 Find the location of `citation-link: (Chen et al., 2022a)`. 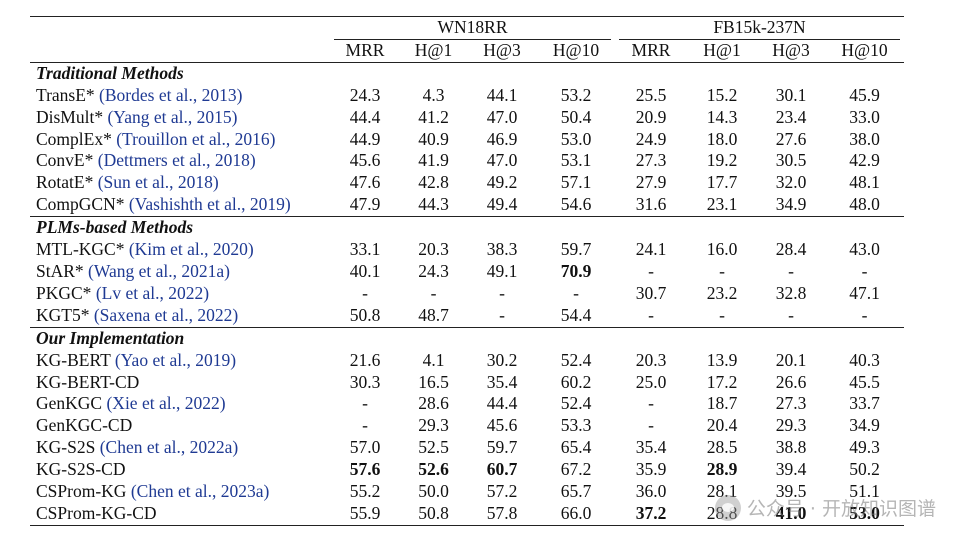

citation-link: (Chen et al., 2022a) is located at coordinates (169, 447).